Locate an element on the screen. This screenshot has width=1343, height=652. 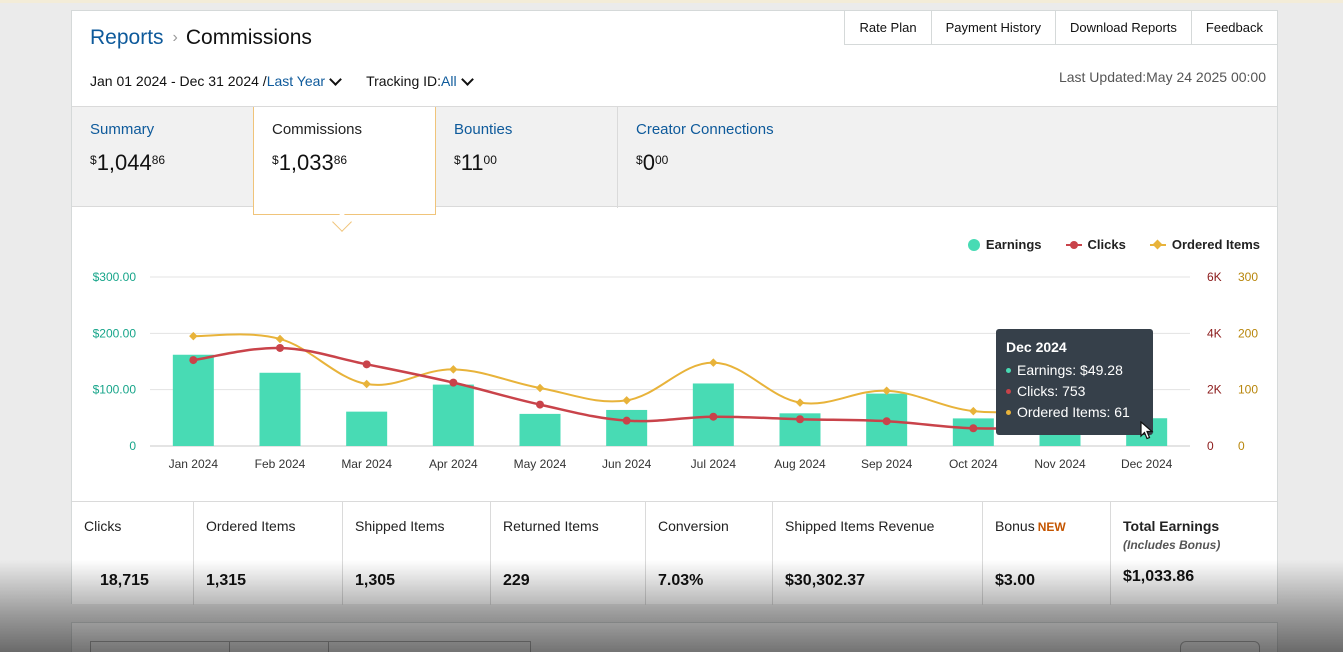
amount-whole: 1,033 is located at coordinates (306, 162).